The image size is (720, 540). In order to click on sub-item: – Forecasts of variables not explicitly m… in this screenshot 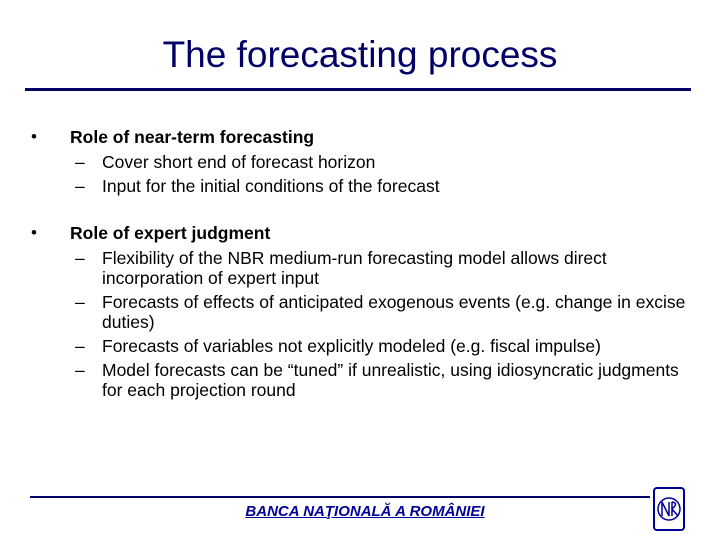, I will do `click(380, 346)`.